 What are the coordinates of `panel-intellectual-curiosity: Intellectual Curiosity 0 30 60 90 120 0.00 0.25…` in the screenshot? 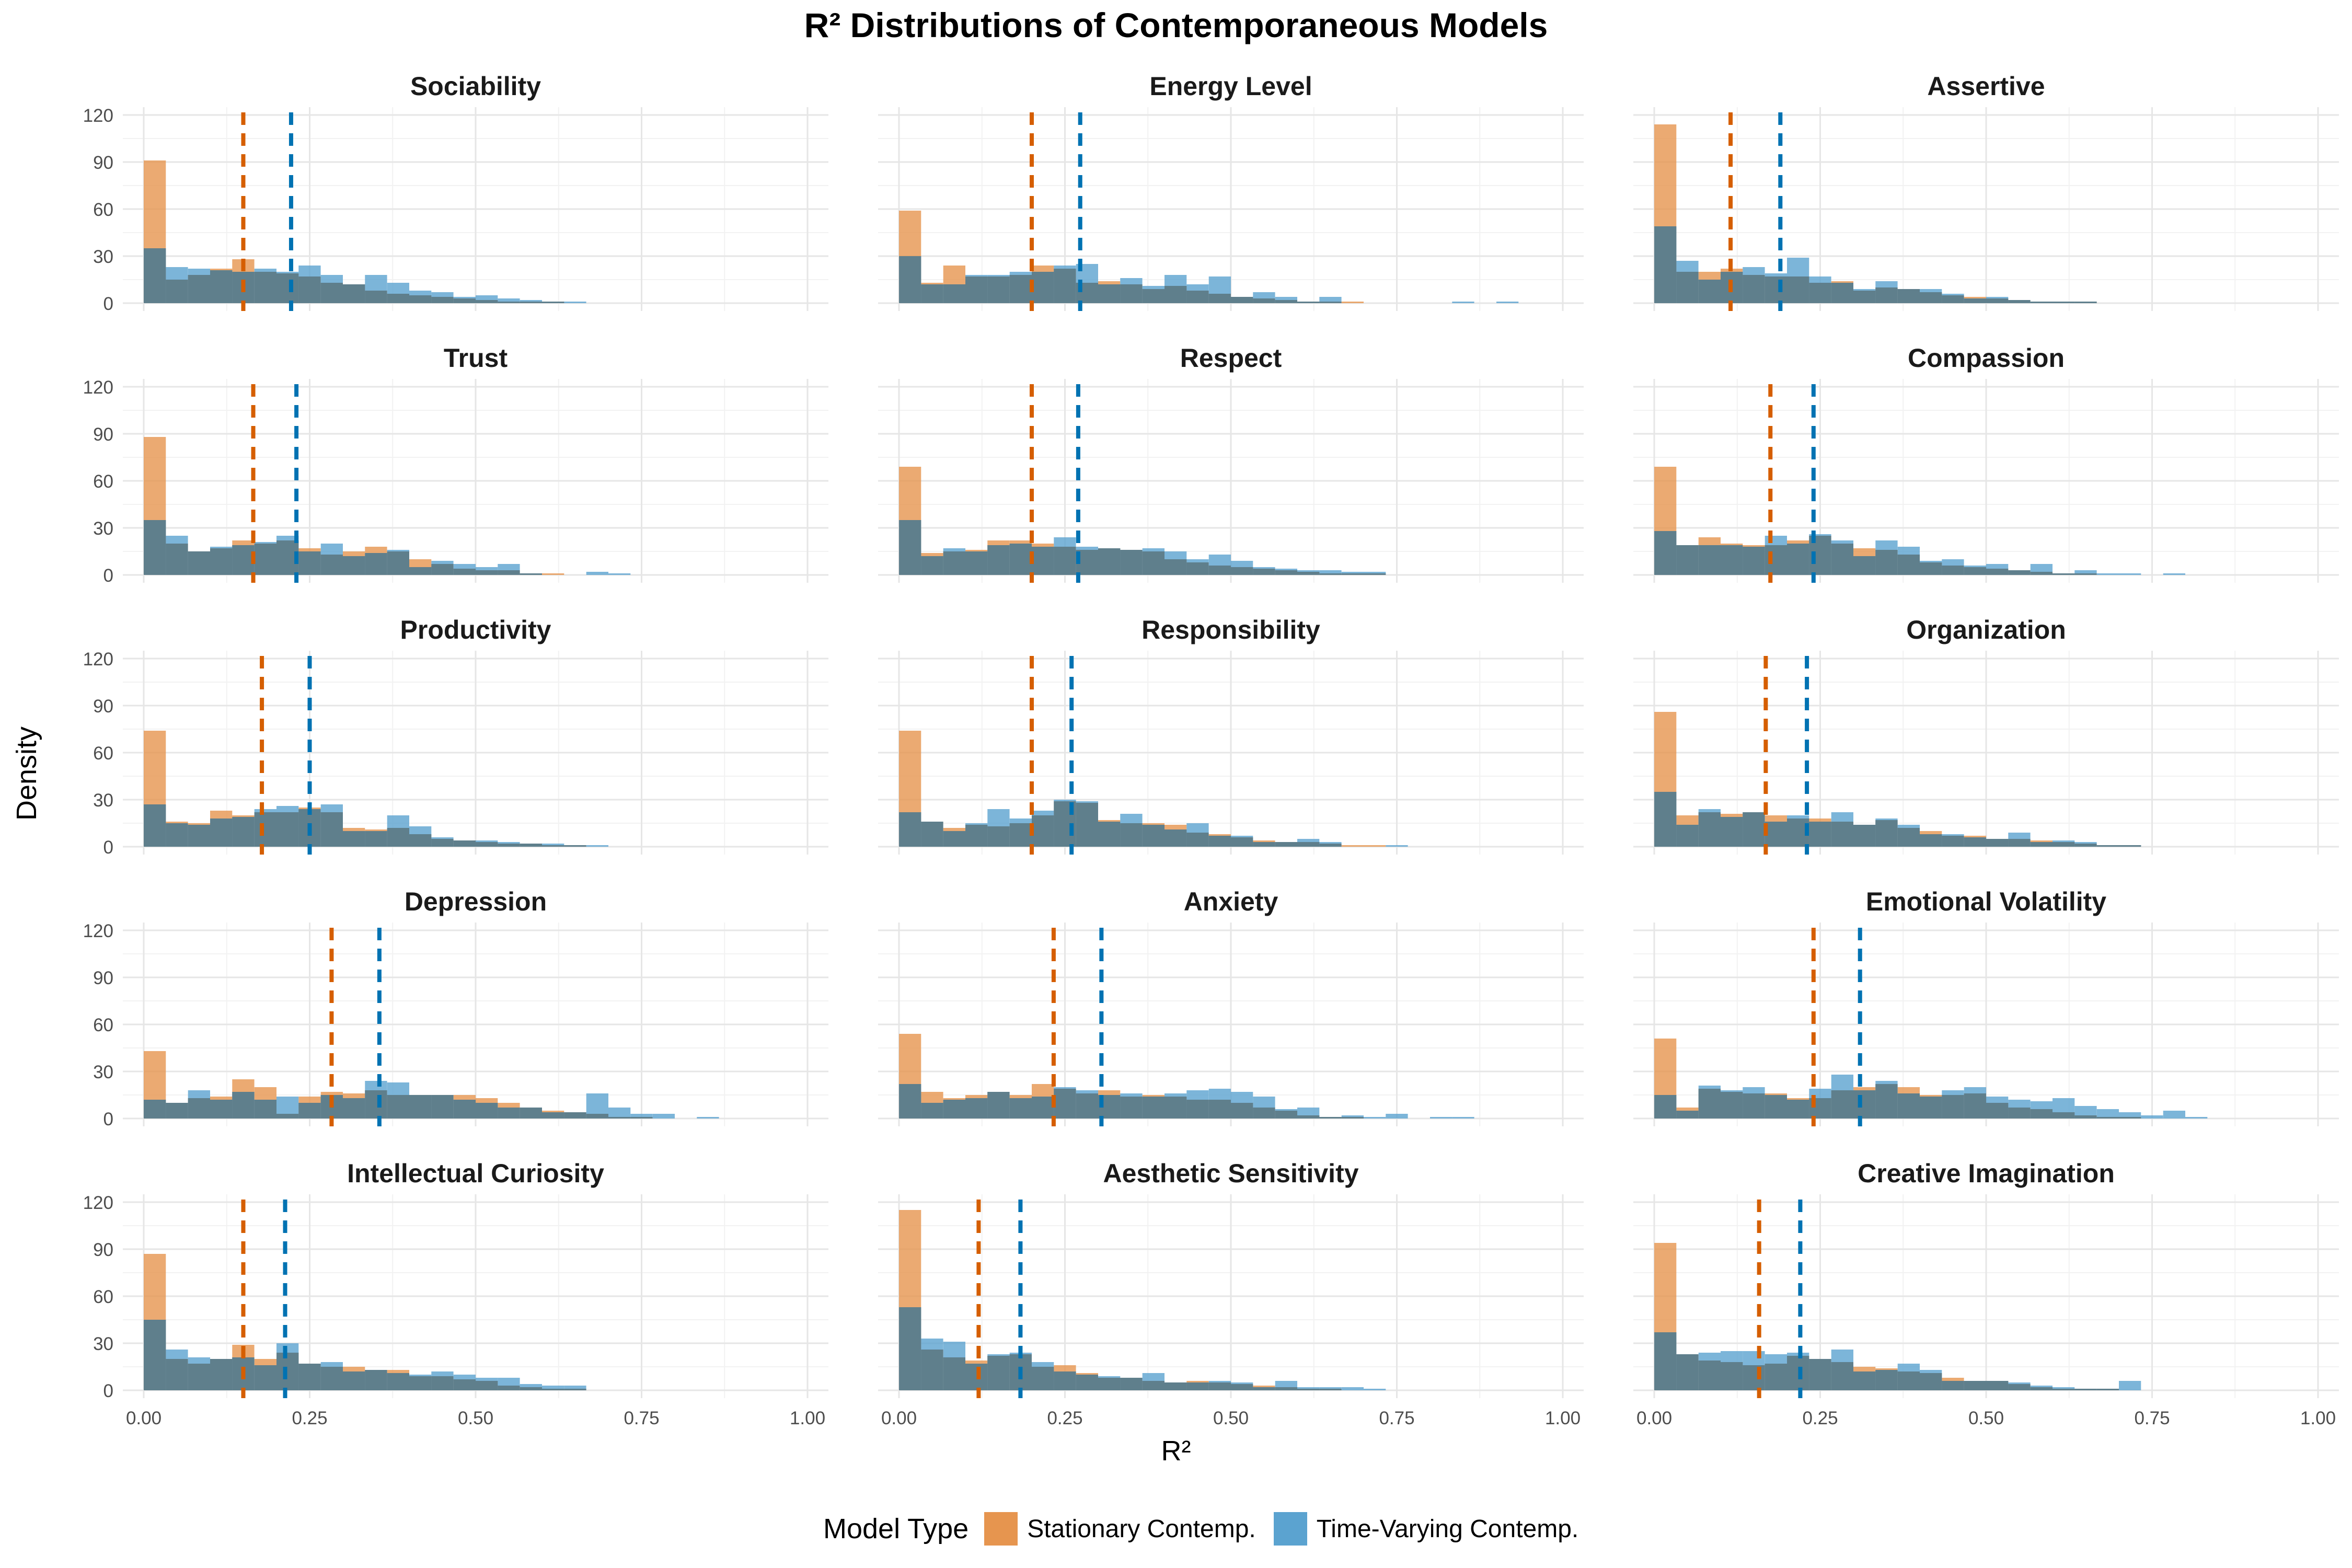 It's located at (455, 1293).